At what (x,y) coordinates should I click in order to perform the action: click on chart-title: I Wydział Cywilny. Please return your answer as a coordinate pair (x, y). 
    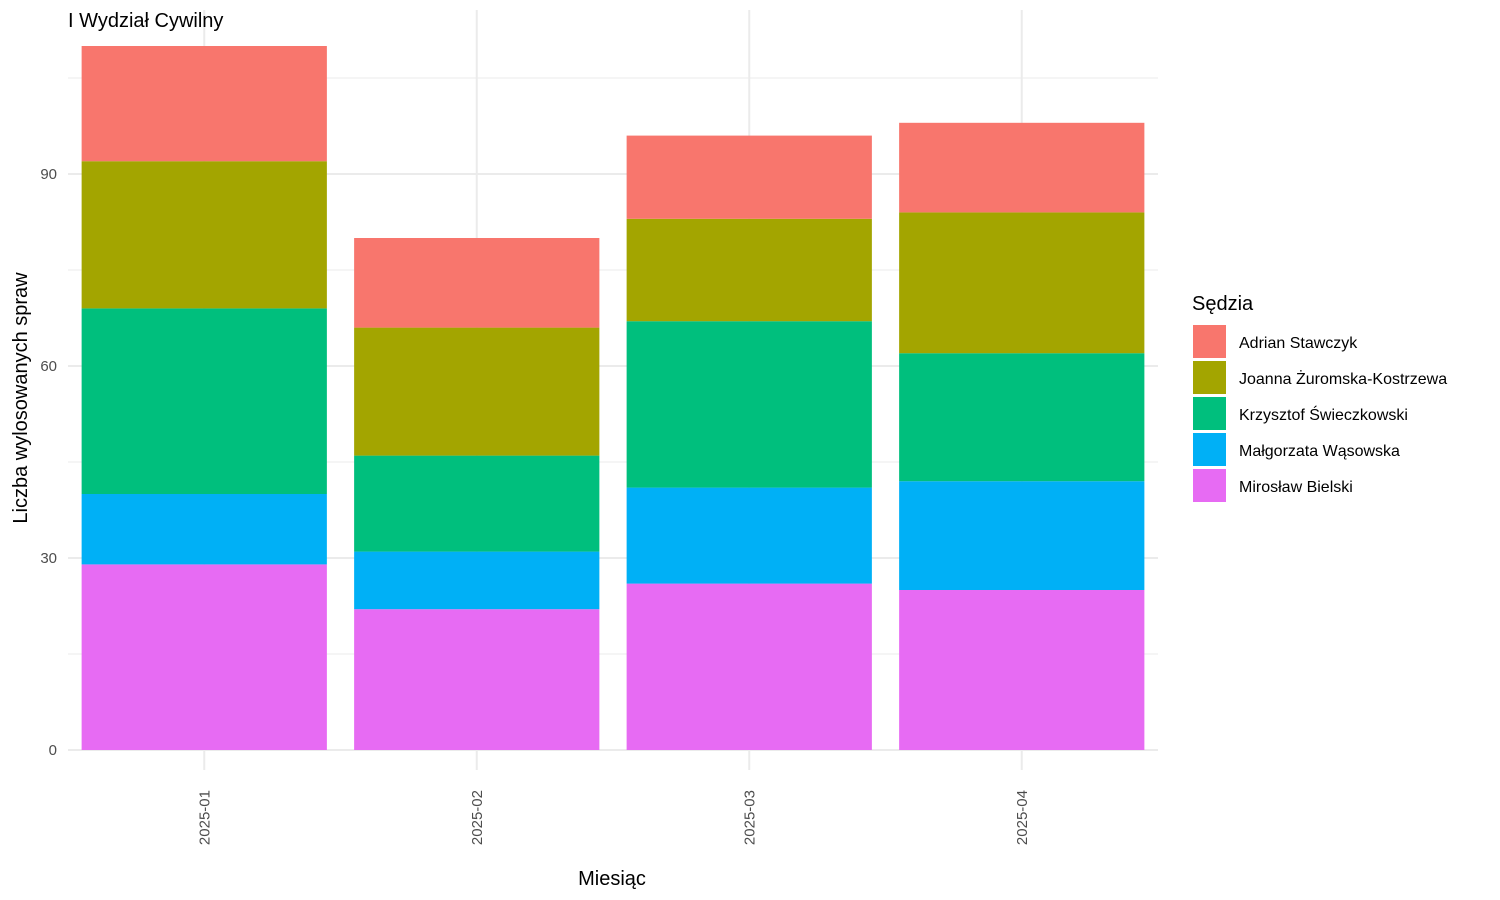
    Looking at the image, I should click on (145, 21).